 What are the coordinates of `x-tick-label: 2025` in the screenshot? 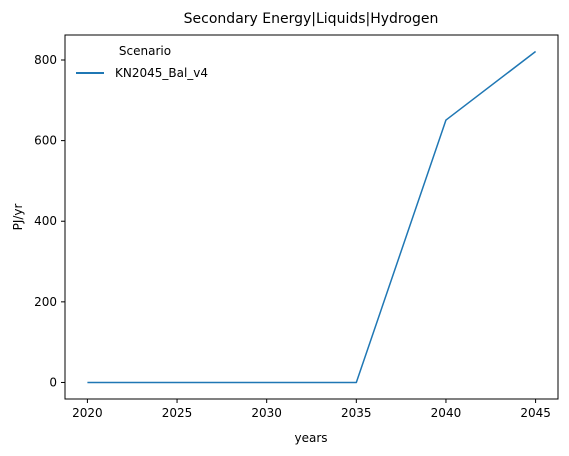 It's located at (177, 413).